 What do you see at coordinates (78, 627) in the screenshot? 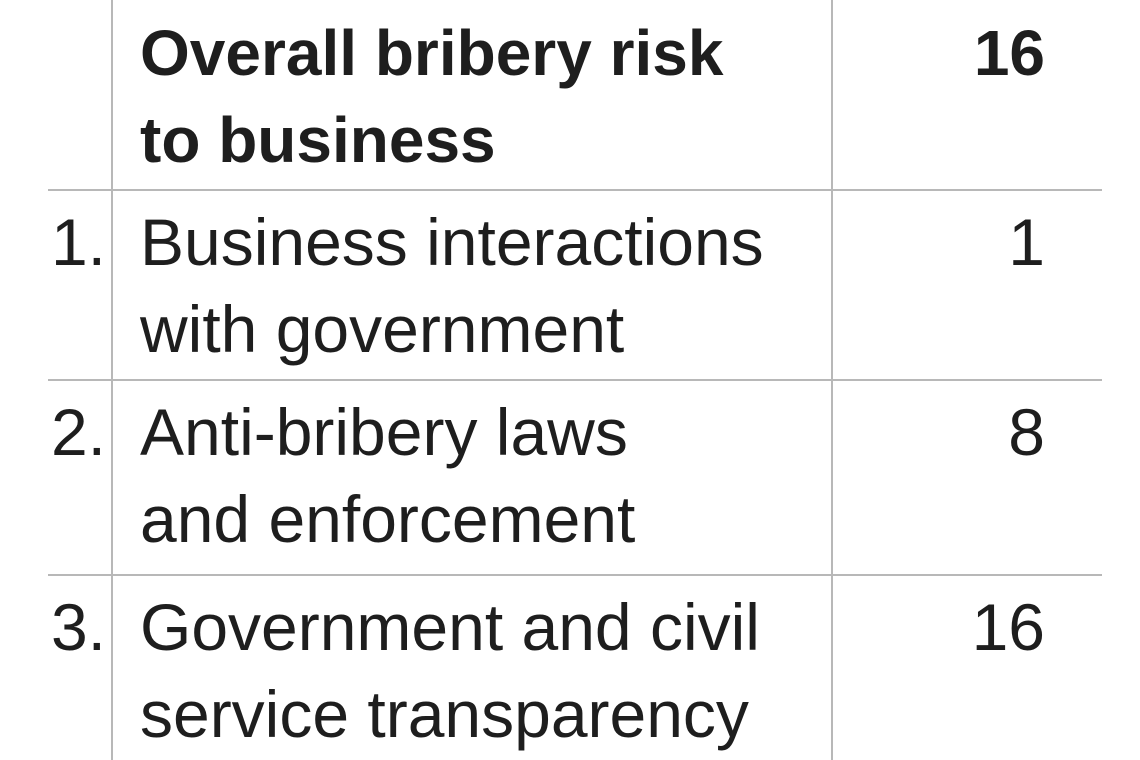
I see `row-number: 3.` at bounding box center [78, 627].